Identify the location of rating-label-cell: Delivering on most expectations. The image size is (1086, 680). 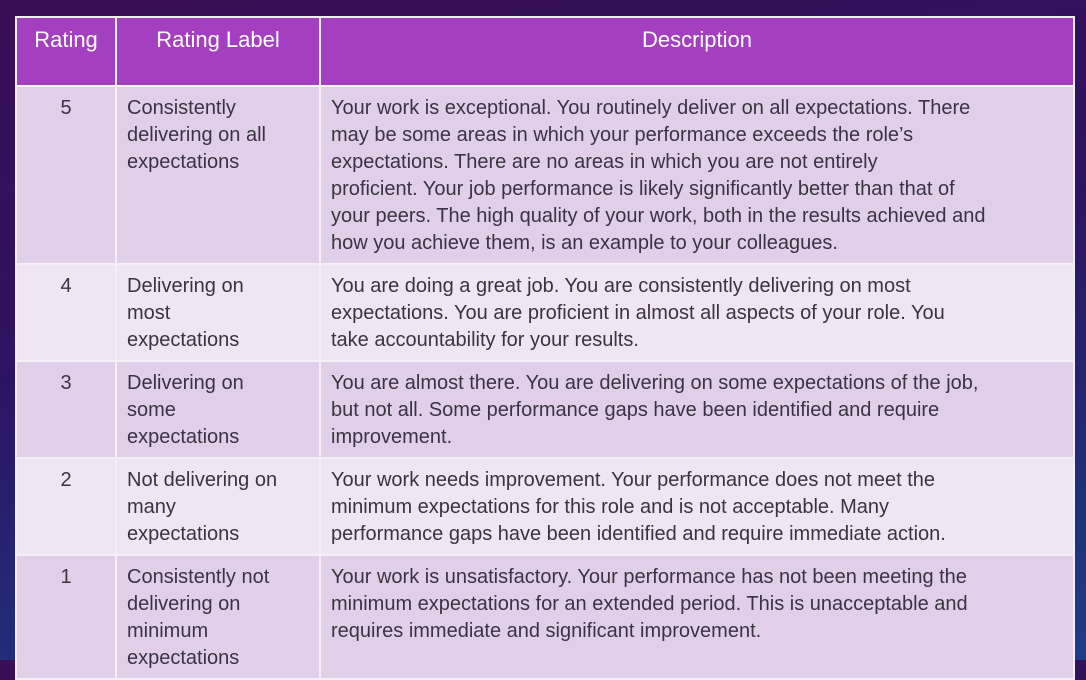
(218, 312).